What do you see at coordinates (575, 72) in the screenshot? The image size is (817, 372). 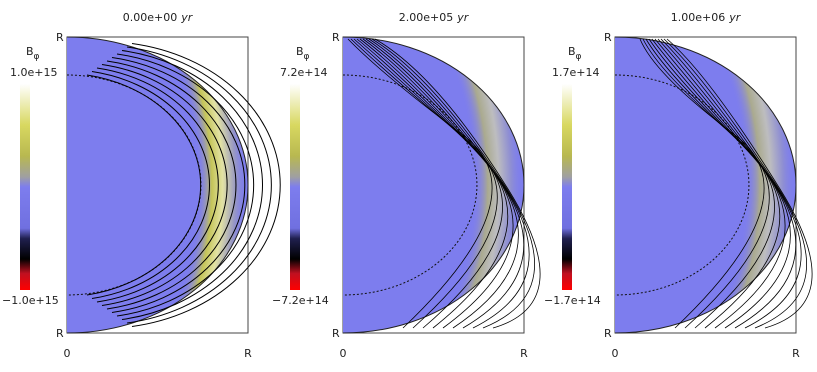 I see `colorbar-max: 1.7e+14` at bounding box center [575, 72].